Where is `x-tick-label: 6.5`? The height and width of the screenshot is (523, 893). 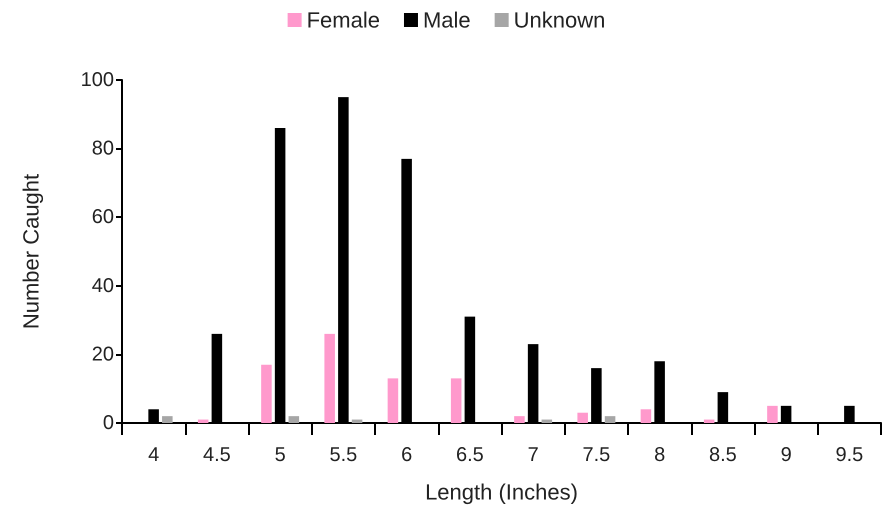 x-tick-label: 6.5 is located at coordinates (470, 455).